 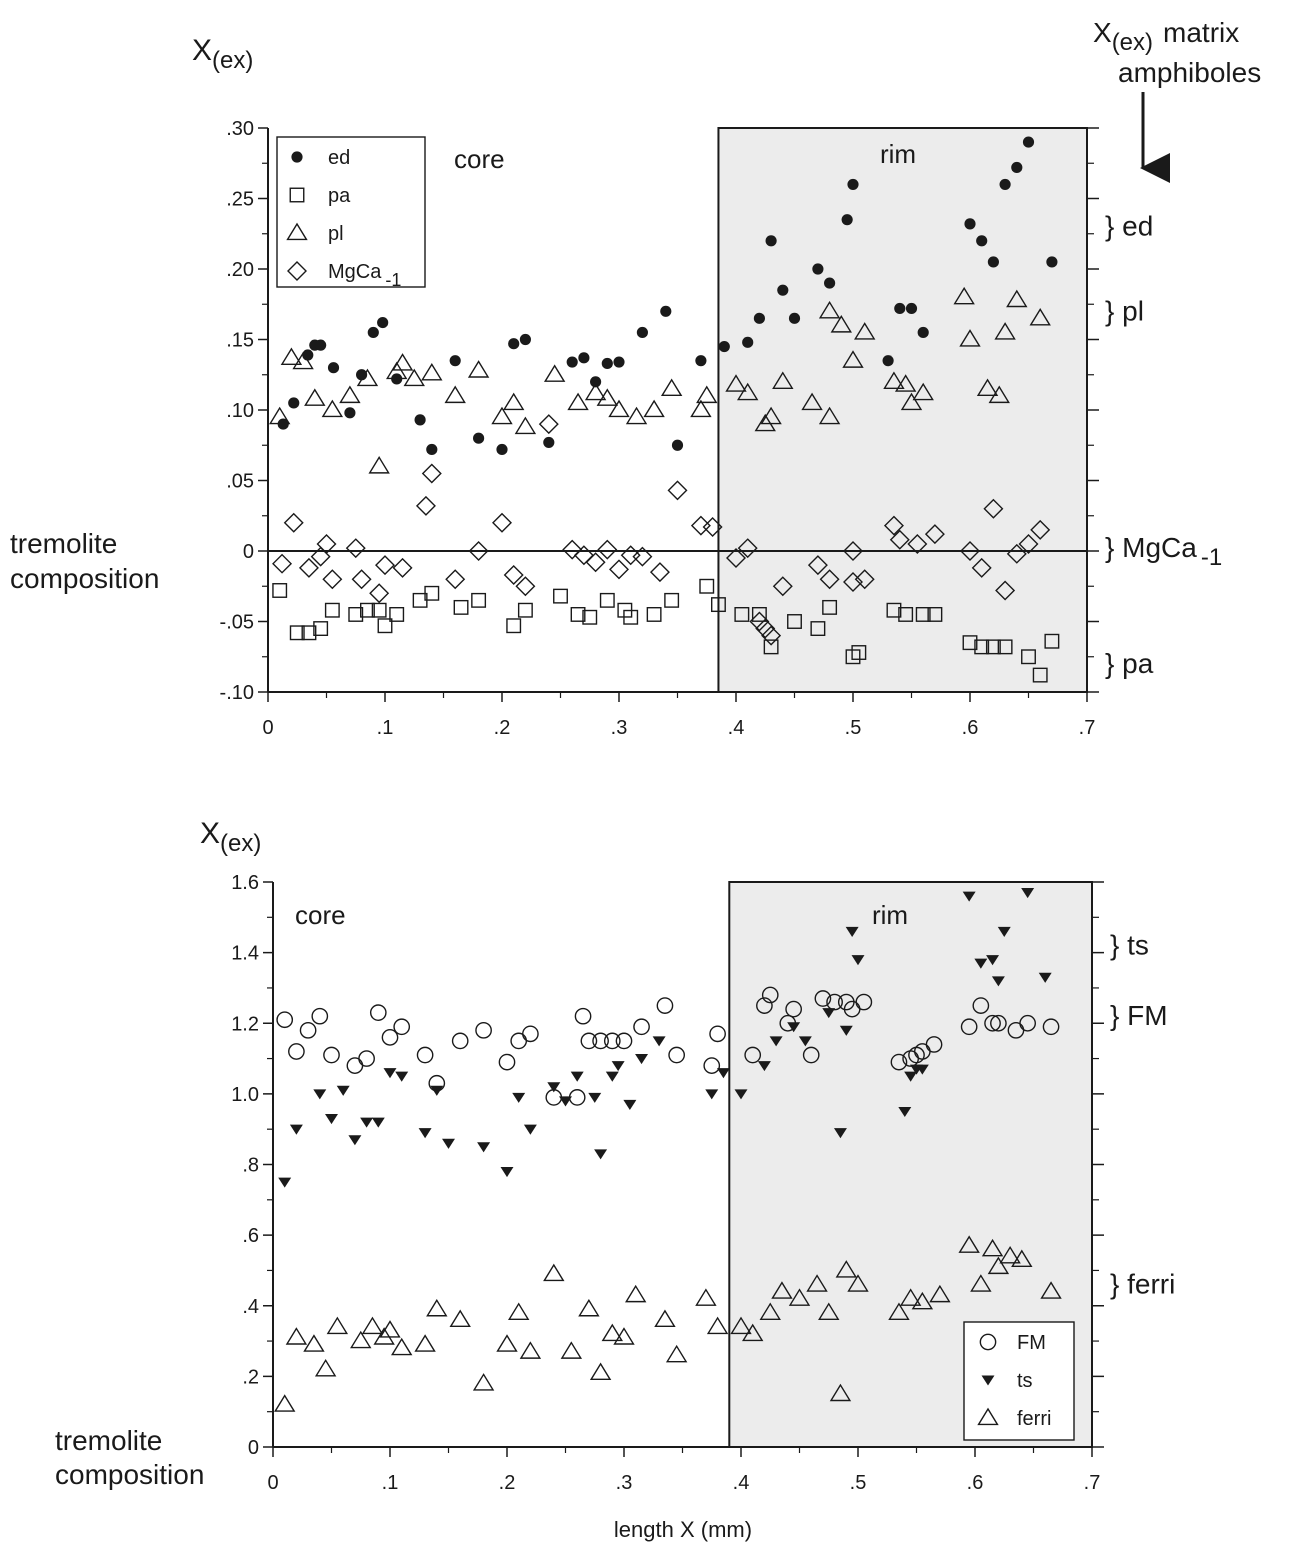 What do you see at coordinates (1129, 945) in the screenshot?
I see `matrix-range-label: } ts` at bounding box center [1129, 945].